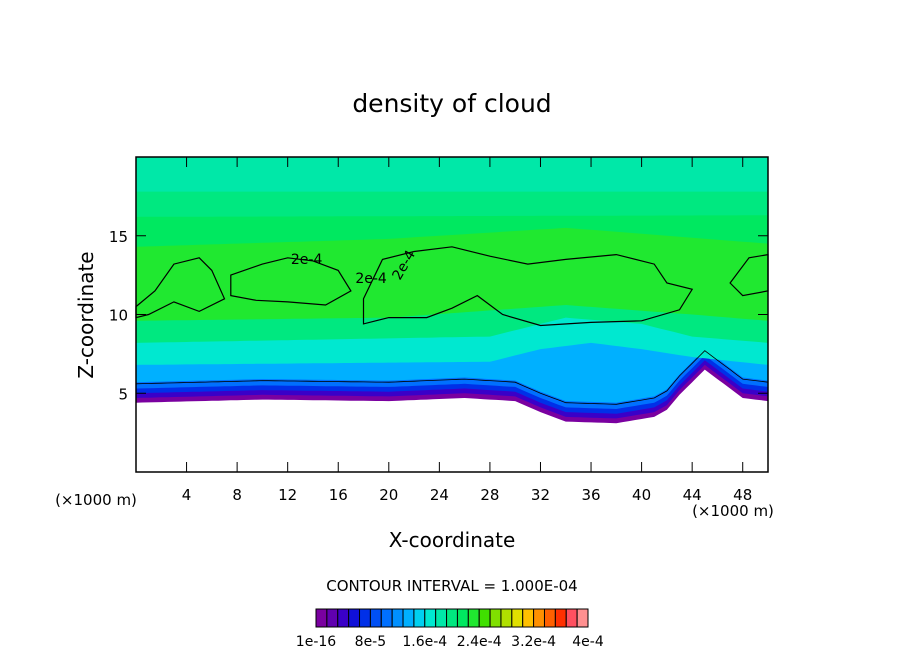 The width and height of the screenshot is (904, 658). Describe the element at coordinates (187, 495) in the screenshot. I see `x-tick-label: 4` at that location.